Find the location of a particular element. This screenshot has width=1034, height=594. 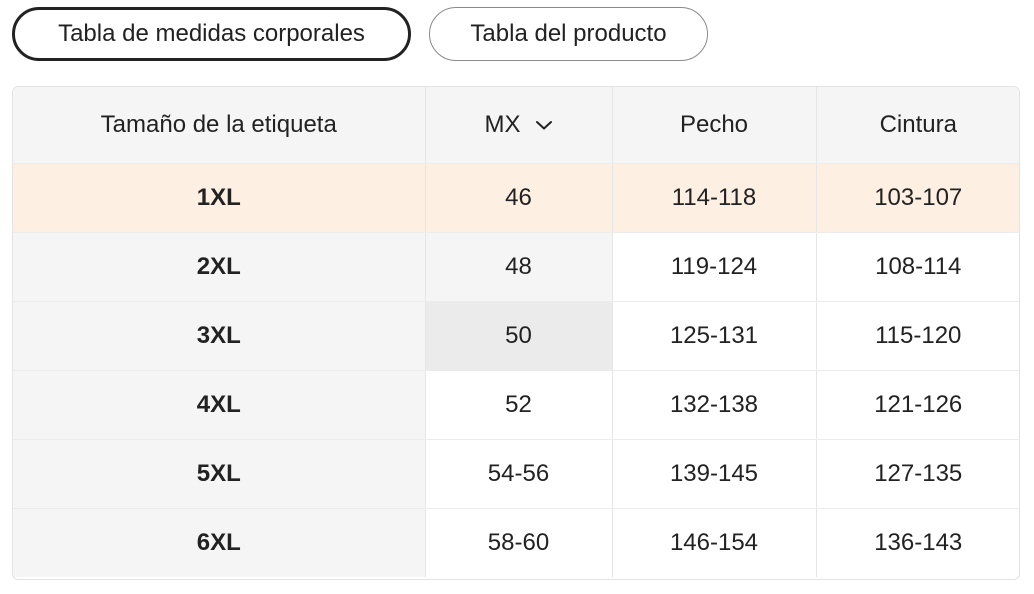

tab-product-measurements: Tabla del producto is located at coordinates (568, 34).